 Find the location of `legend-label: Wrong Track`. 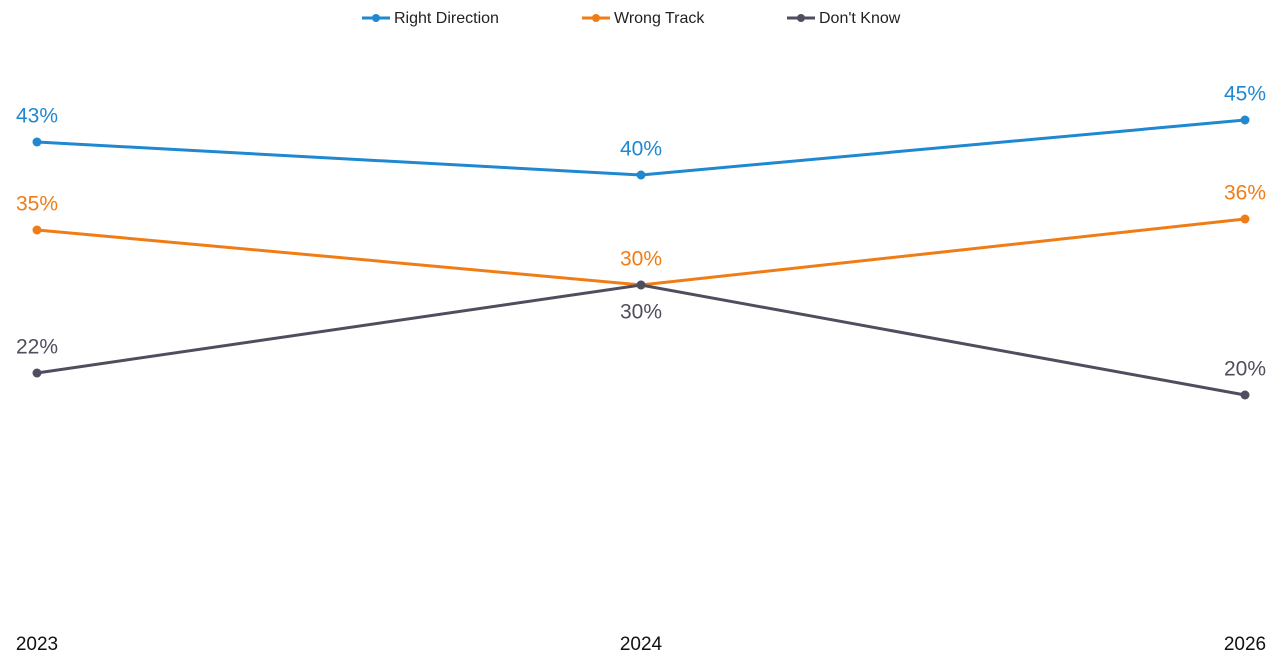

legend-label: Wrong Track is located at coordinates (659, 18).